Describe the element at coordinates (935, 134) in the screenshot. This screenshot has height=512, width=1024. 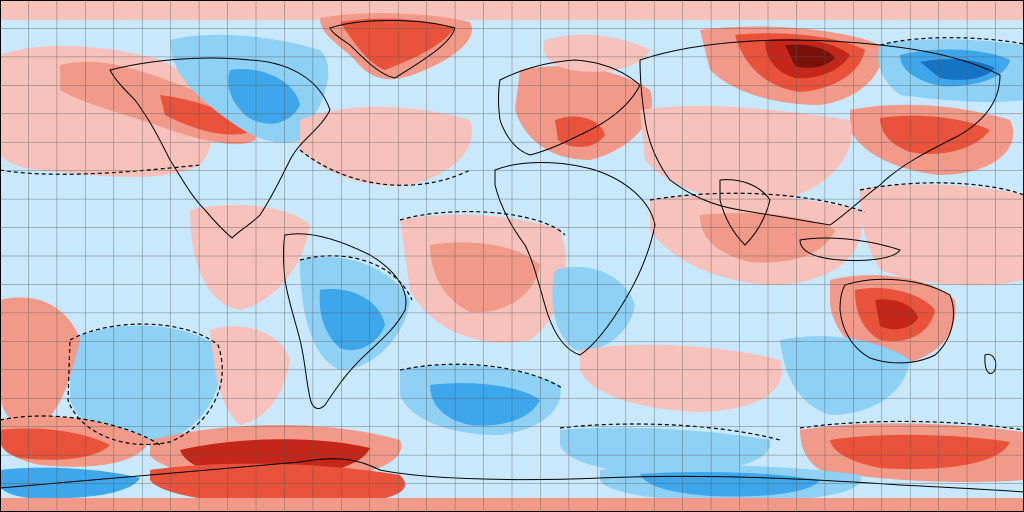
I see `east-asia-core` at that location.